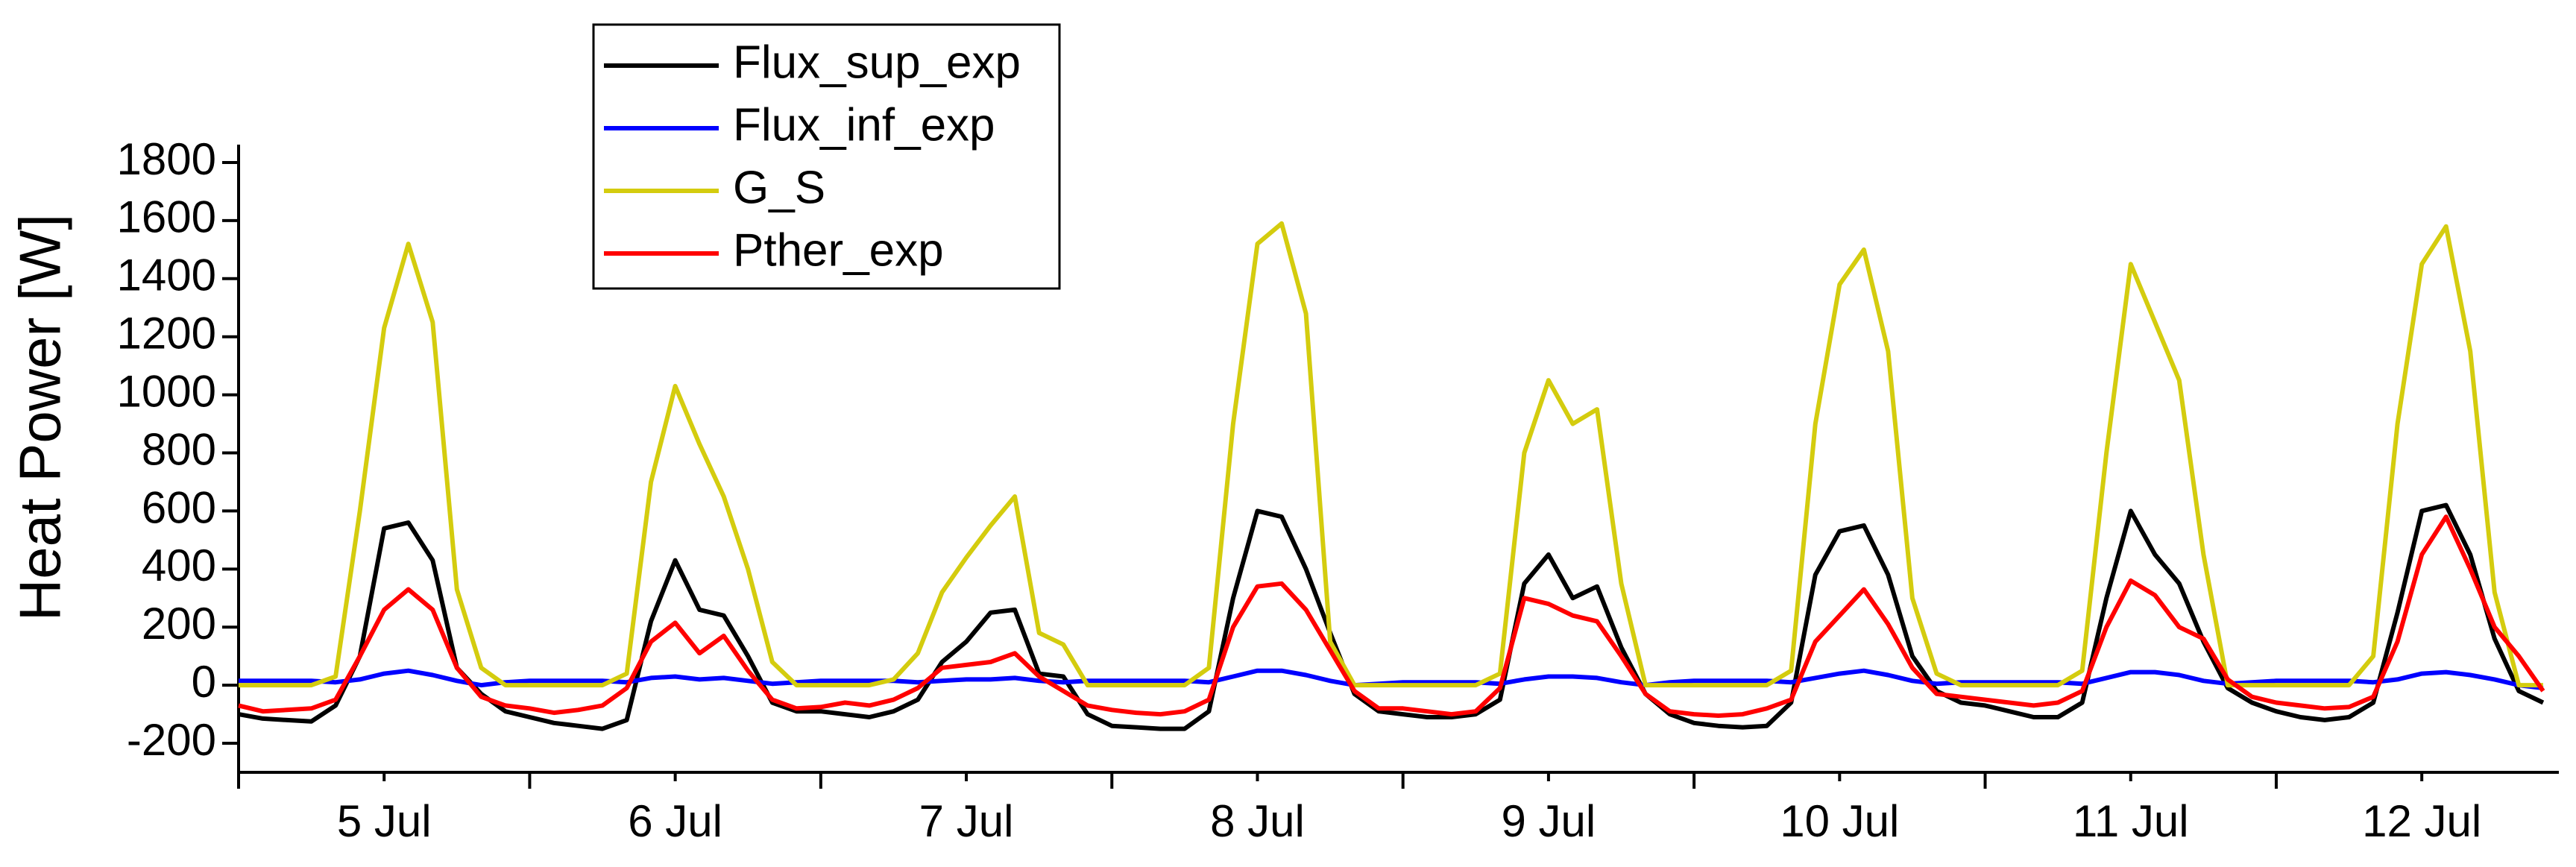 The height and width of the screenshot is (867, 2576). Describe the element at coordinates (2421, 821) in the screenshot. I see `x-tick-label: 12 Jul` at that location.